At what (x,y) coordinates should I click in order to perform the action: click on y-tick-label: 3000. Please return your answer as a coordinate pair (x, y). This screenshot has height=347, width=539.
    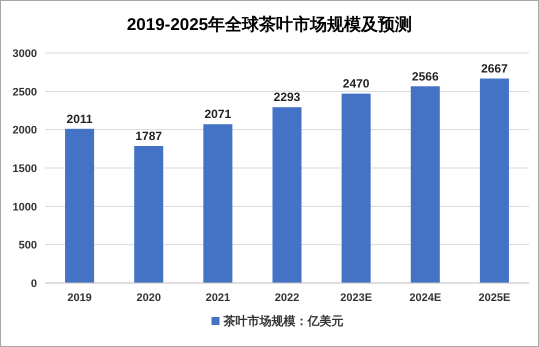
    Looking at the image, I should click on (24, 54).